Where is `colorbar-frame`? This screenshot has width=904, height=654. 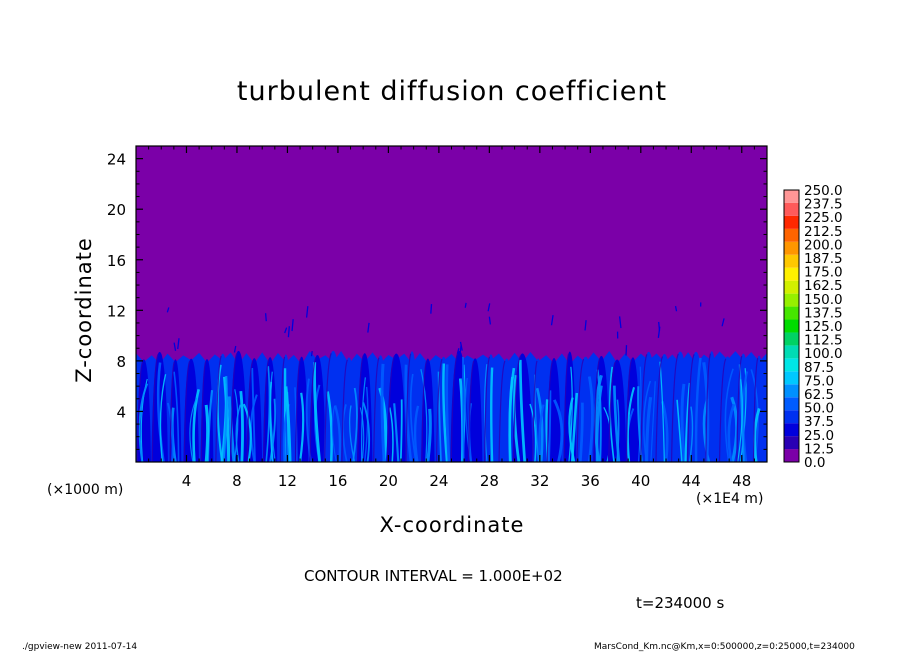 colorbar-frame is located at coordinates (791, 326).